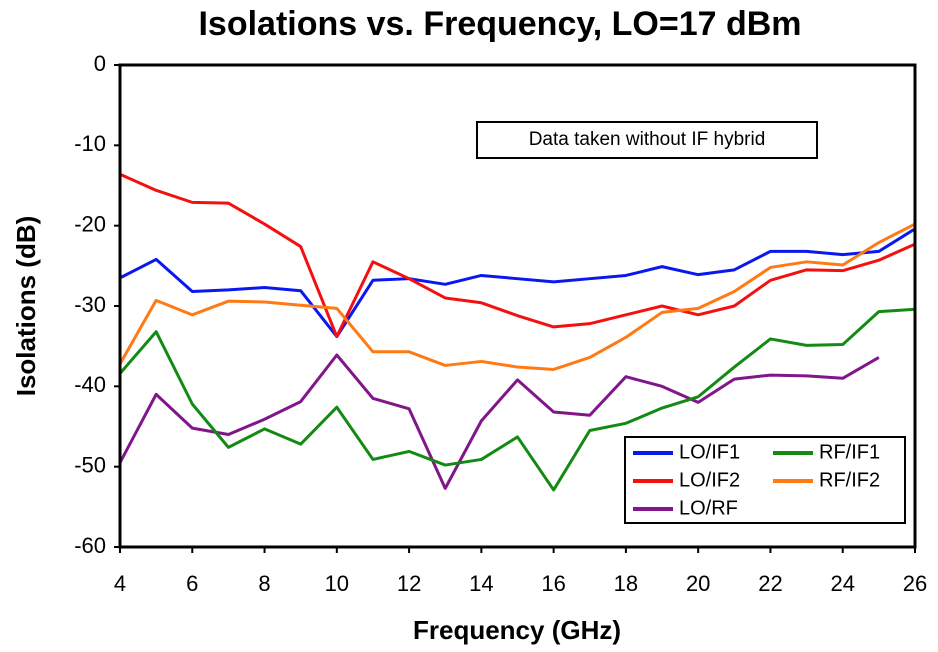 Image resolution: width=938 pixels, height=652 pixels. I want to click on legend-label: RF/IF1, so click(849, 452).